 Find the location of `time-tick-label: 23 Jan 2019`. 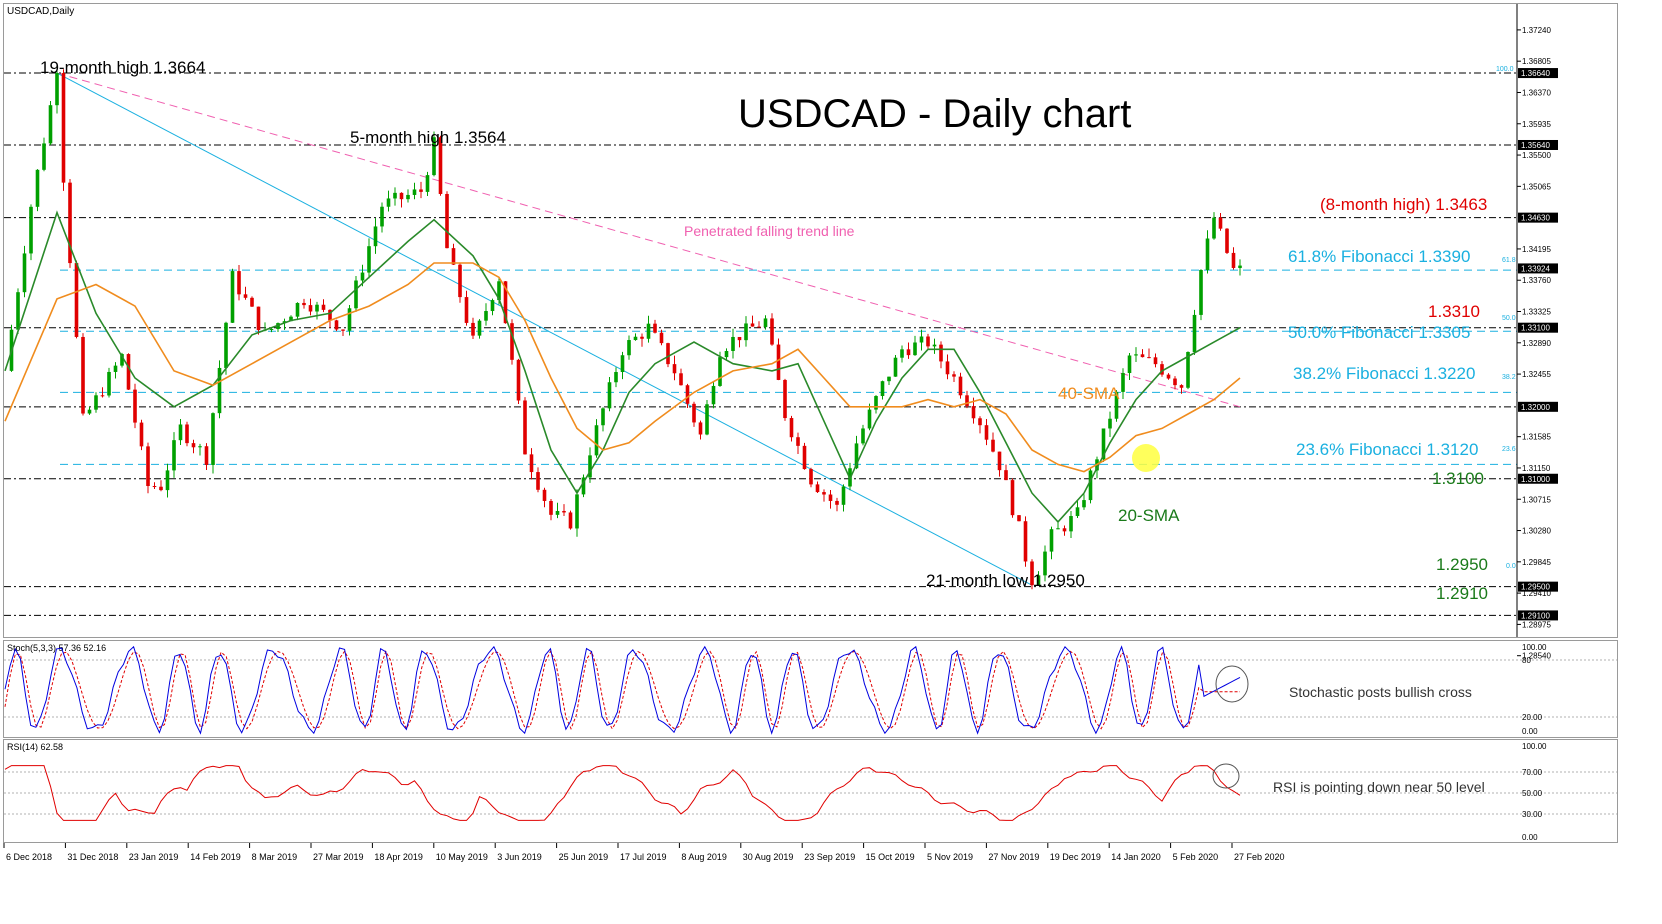

time-tick-label: 23 Jan 2019 is located at coordinates (154, 857).